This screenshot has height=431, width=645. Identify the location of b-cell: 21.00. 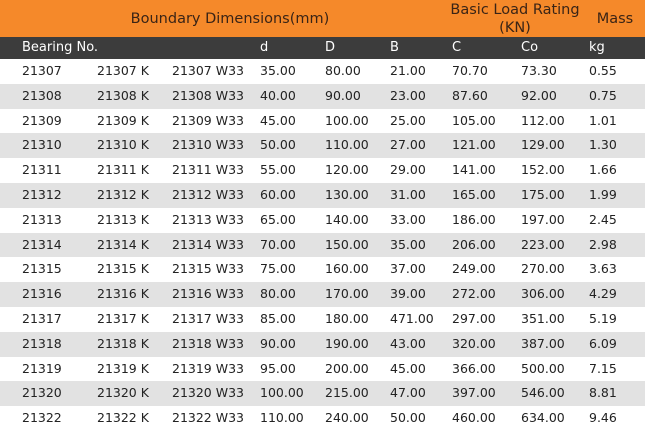
(408, 70).